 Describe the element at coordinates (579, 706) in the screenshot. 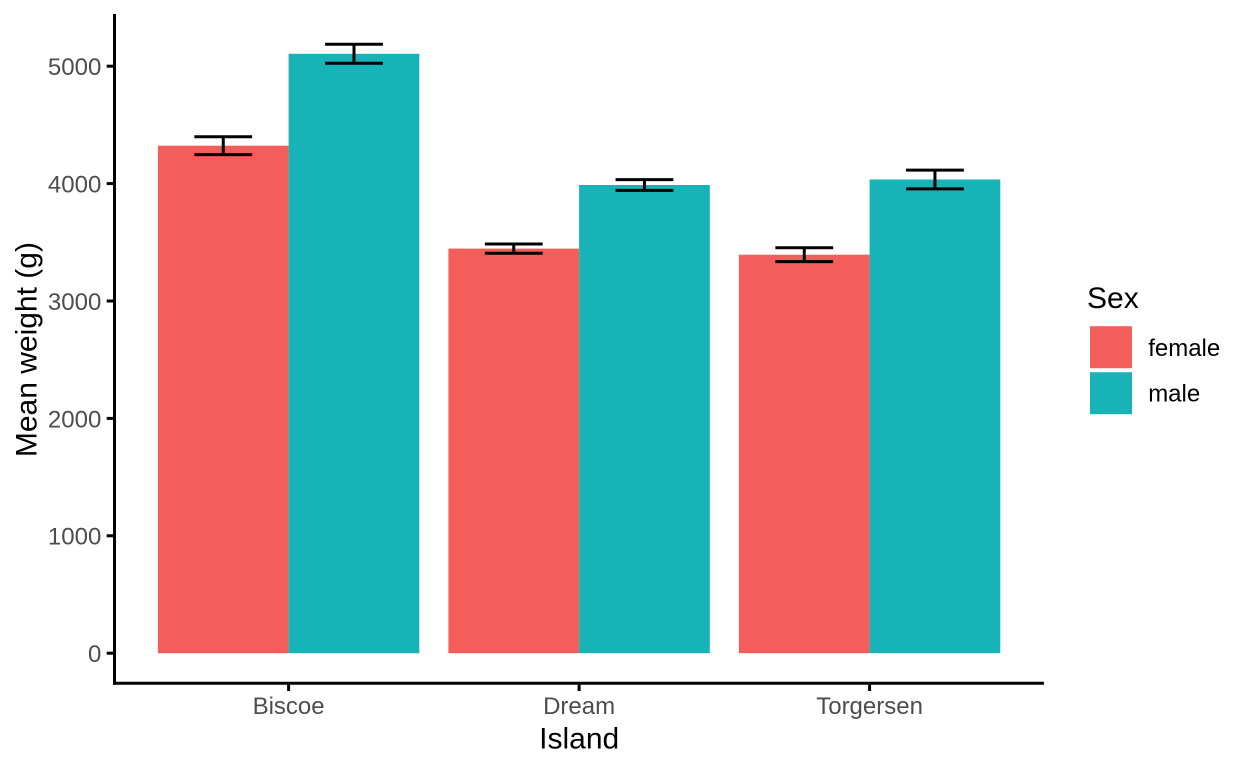

I see `svg-text: Dream` at that location.